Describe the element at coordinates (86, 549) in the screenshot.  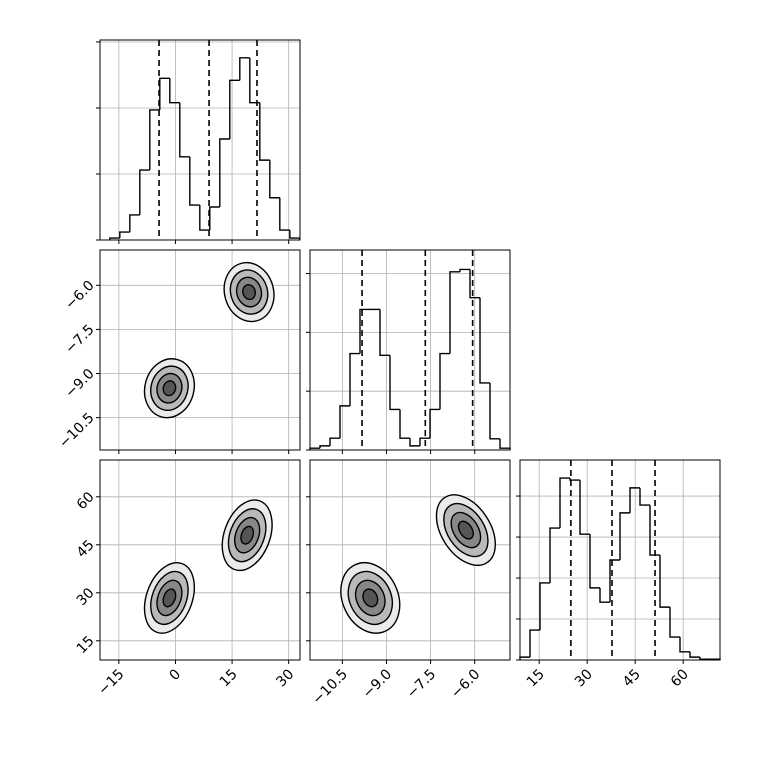
I see `y-tick-label: 45` at that location.